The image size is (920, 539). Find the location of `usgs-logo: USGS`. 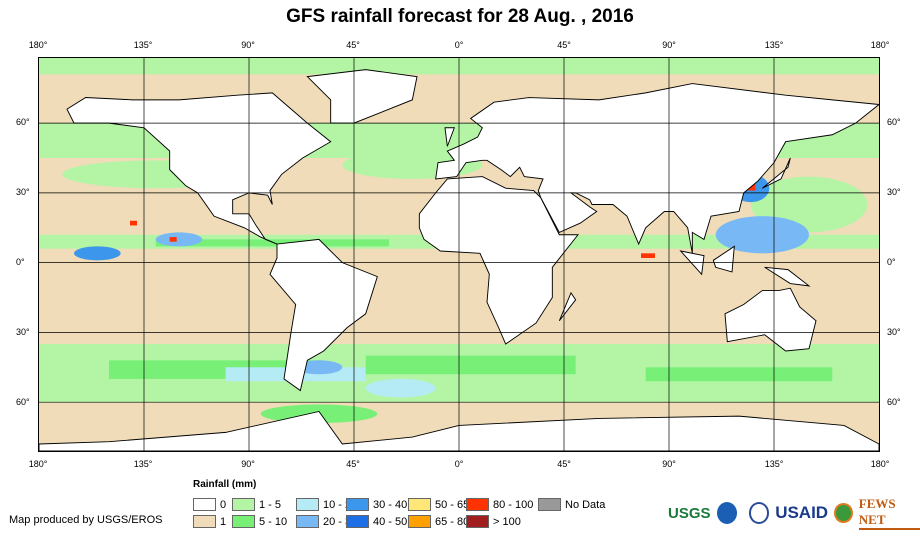

usgs-logo: USGS is located at coordinates (689, 513).